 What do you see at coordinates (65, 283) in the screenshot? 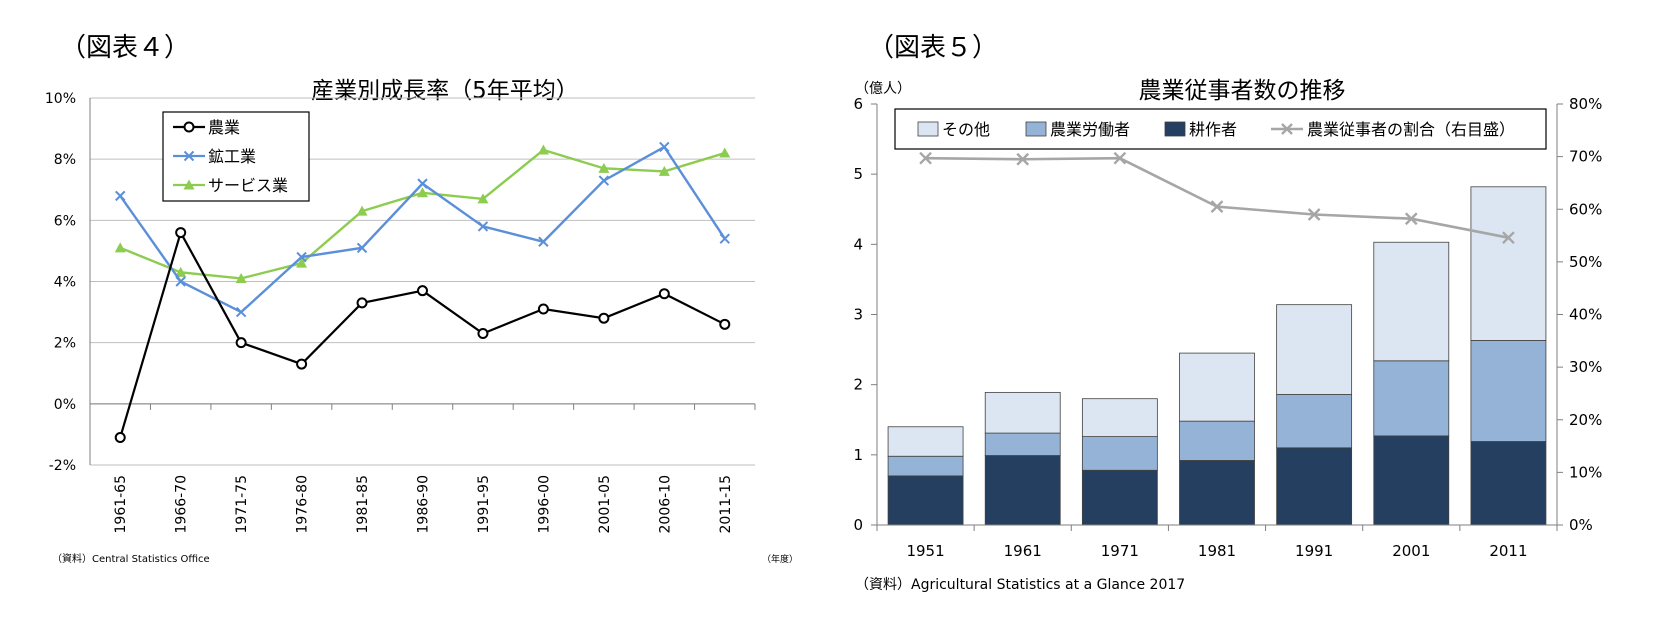
I see `y-tick-label: 4%` at bounding box center [65, 283].